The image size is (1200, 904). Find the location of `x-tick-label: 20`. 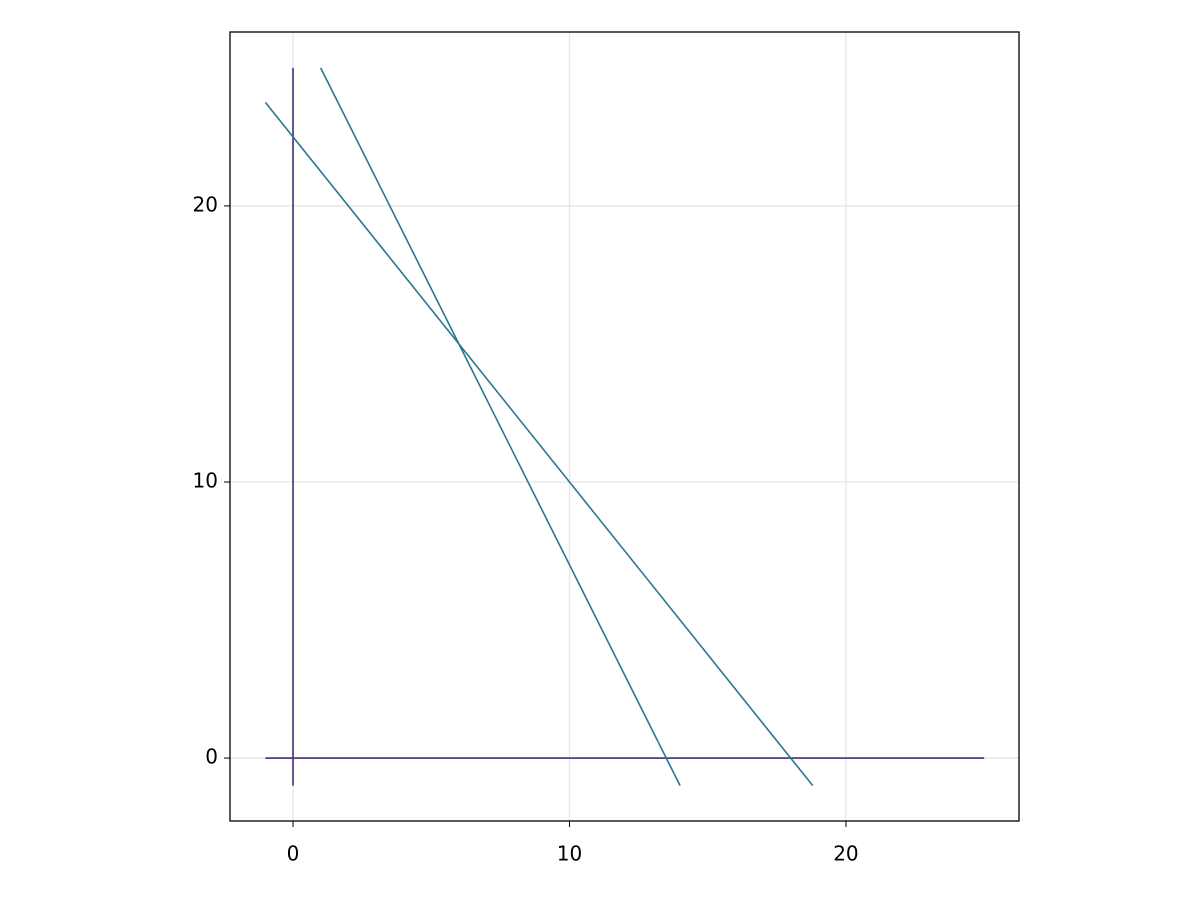

x-tick-label: 20 is located at coordinates (845, 854).